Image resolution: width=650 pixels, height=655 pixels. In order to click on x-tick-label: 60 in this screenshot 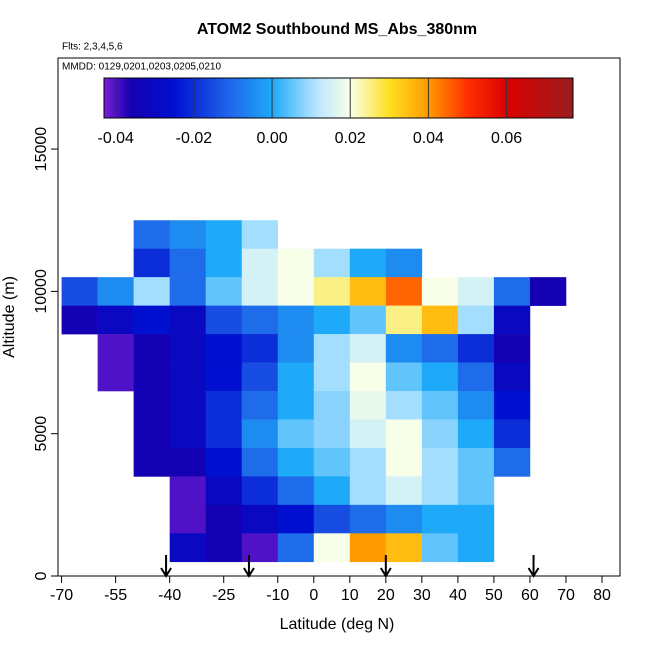, I will do `click(530, 595)`.